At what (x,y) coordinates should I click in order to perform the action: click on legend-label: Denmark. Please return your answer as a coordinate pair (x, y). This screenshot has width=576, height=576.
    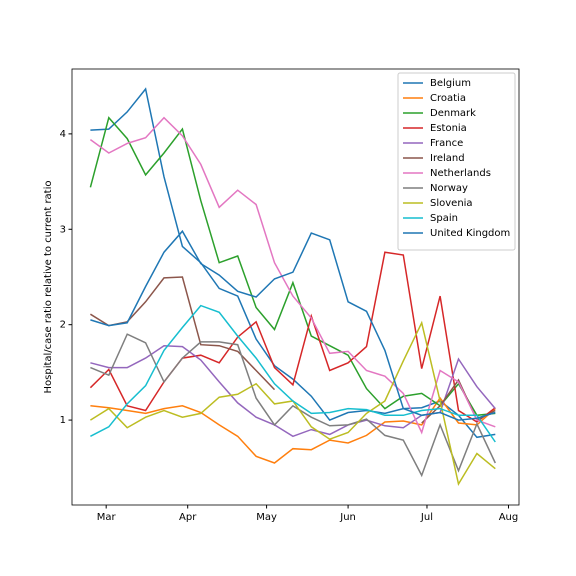
    Looking at the image, I should click on (453, 113).